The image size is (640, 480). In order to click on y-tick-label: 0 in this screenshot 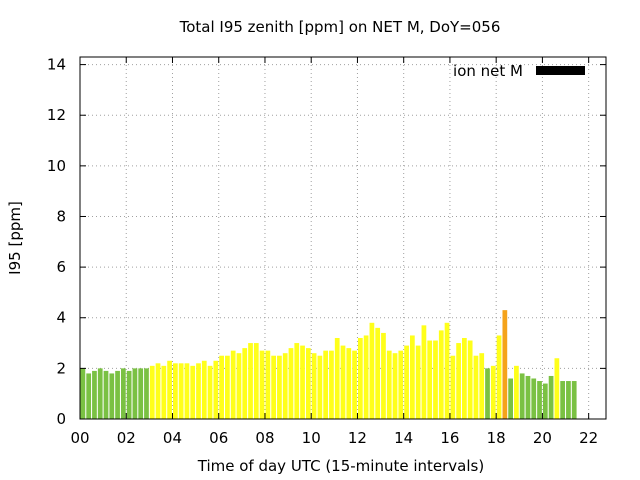, I will do `click(61, 419)`.